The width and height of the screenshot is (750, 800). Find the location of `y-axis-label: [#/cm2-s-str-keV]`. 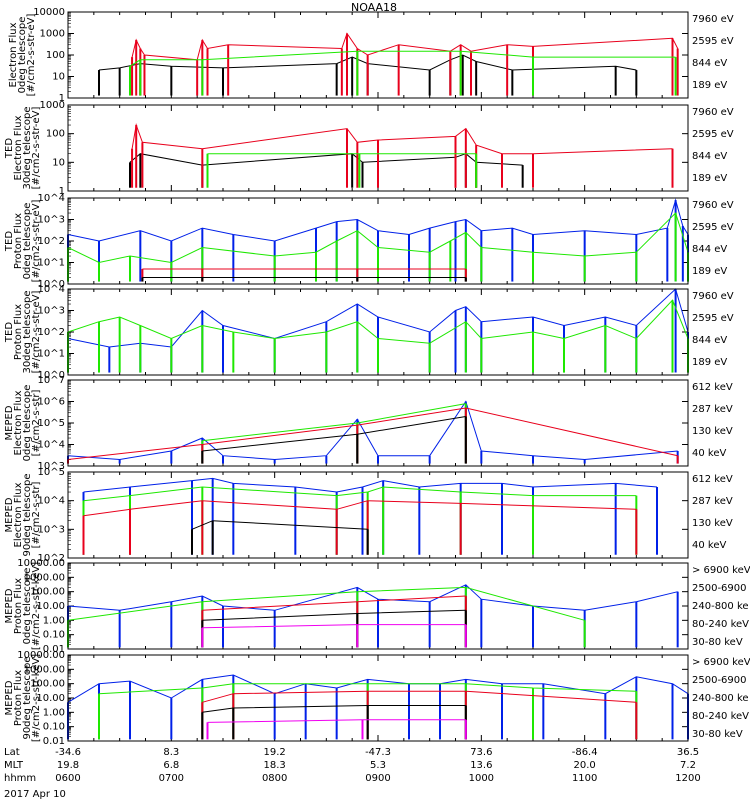

y-axis-label: [#/cm2-s-str-keV] is located at coordinates (36, 606).